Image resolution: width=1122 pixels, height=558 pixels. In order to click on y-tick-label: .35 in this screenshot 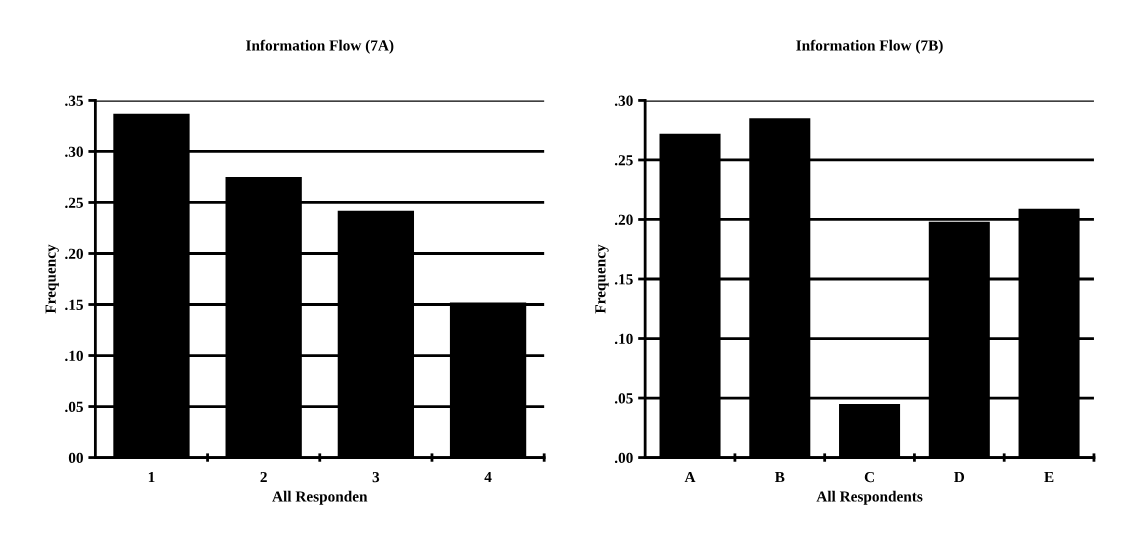, I will do `click(74, 100)`.